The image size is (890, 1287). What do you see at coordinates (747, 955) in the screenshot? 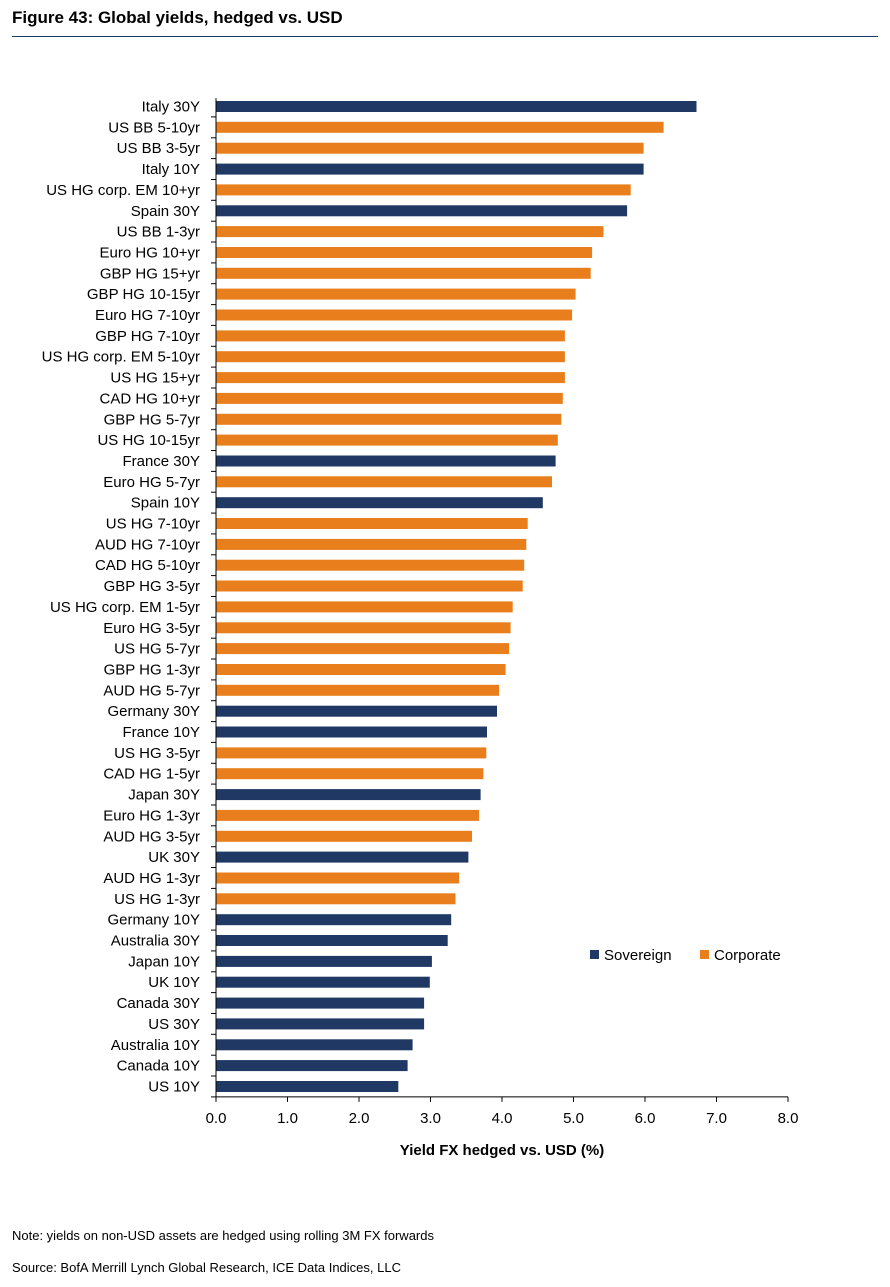
I see `legend-label-corporate: Corporate` at bounding box center [747, 955].